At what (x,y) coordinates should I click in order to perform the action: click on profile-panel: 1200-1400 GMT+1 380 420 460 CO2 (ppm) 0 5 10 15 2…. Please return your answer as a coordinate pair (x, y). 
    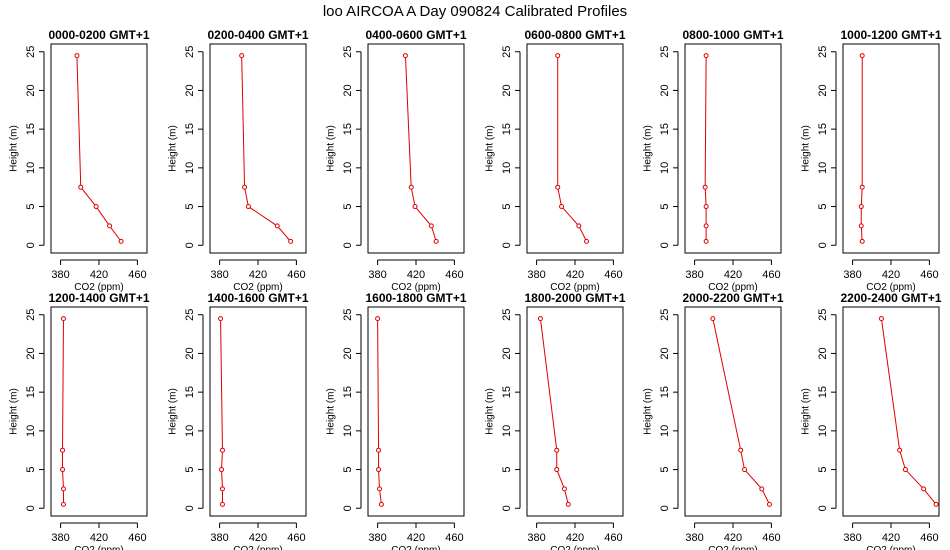
    Looking at the image, I should click on (79, 420).